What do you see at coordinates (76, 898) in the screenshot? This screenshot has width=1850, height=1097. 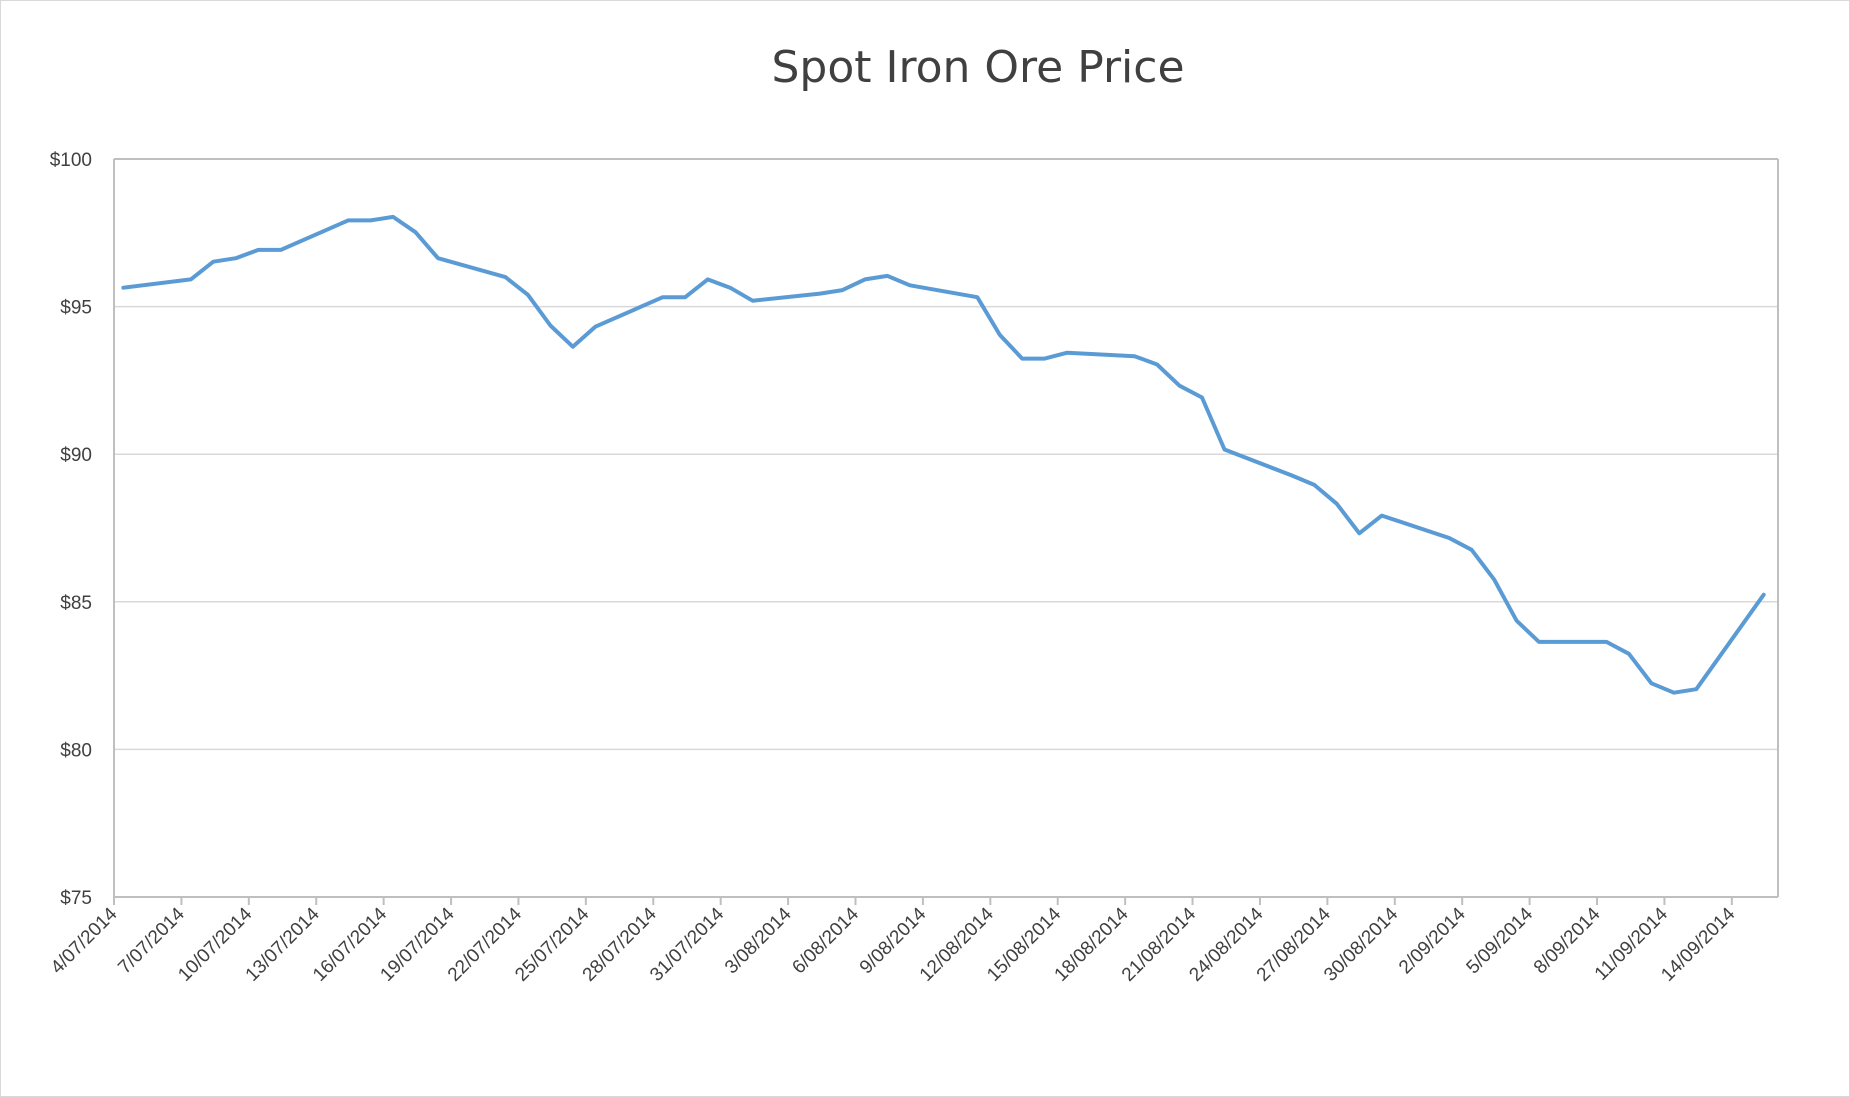 I see `y-tick-label: $75` at bounding box center [76, 898].